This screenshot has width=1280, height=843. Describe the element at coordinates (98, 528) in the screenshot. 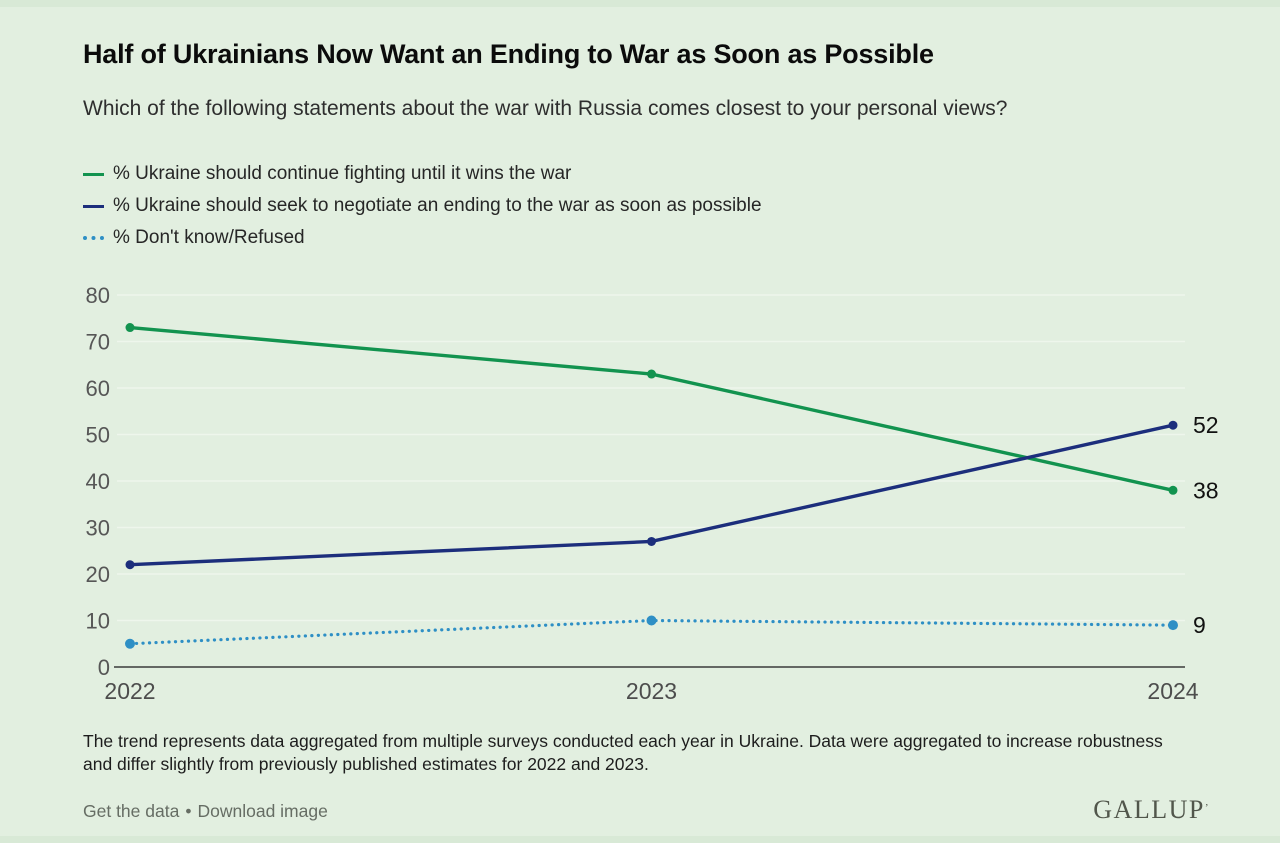

I see `y-tick-label: 30` at that location.